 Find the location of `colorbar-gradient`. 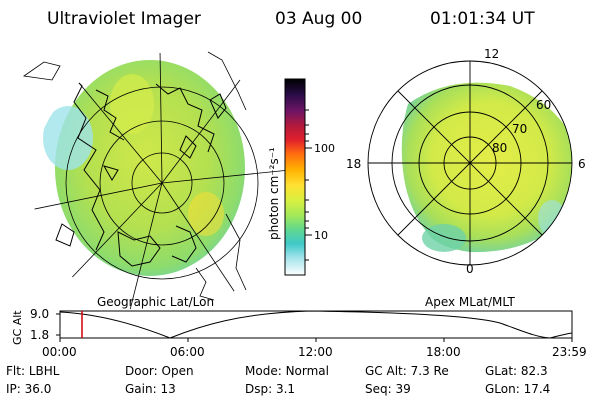

colorbar-gradient is located at coordinates (295, 177).